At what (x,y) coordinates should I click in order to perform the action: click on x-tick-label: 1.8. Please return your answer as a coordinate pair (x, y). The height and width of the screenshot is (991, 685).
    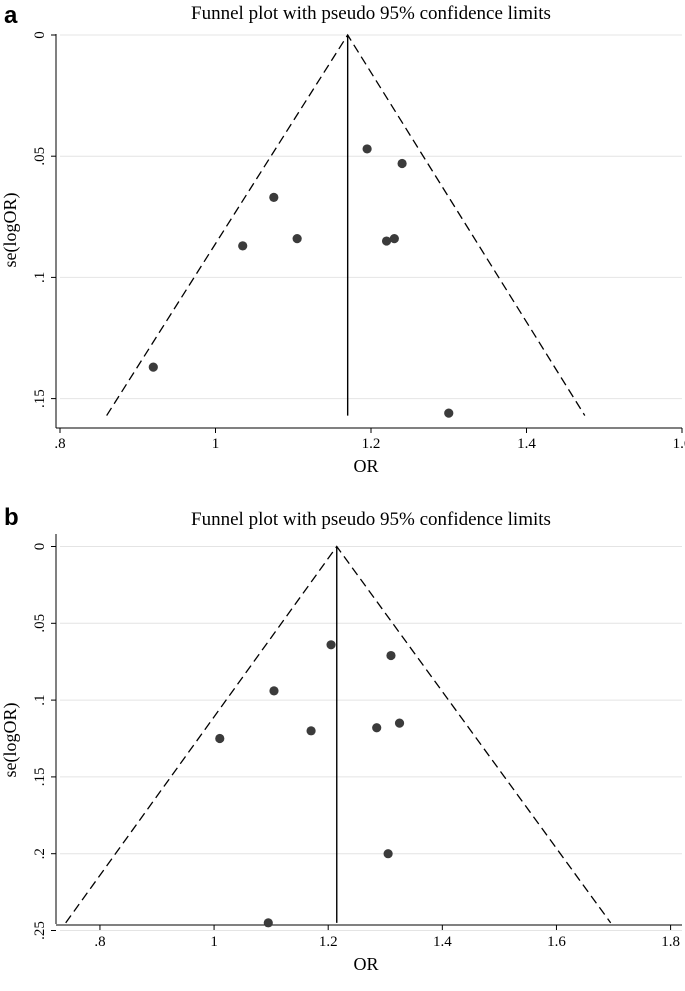
    Looking at the image, I should click on (670, 942).